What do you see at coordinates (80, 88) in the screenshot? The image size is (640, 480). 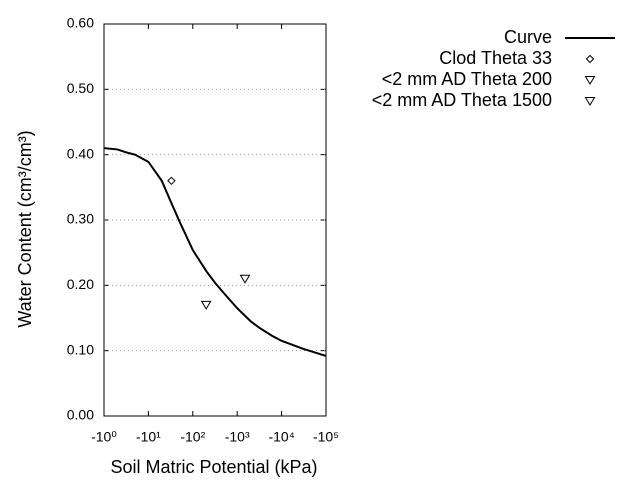 I see `y-tick-label: 0.50` at bounding box center [80, 88].